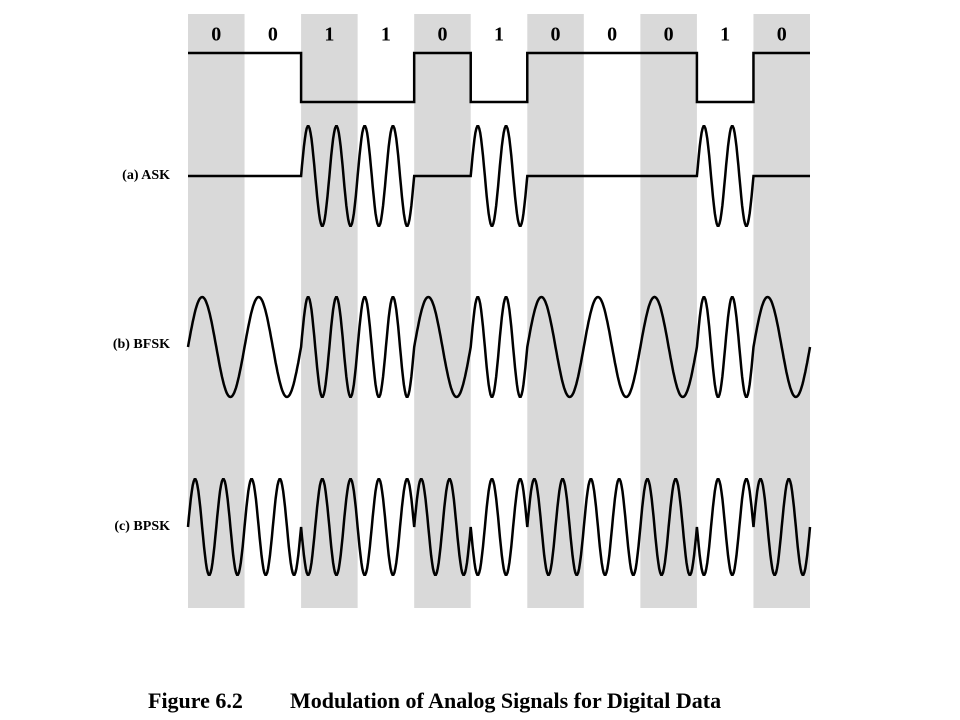 The width and height of the screenshot is (960, 720). What do you see at coordinates (142, 526) in the screenshot?
I see `signal-label: (c) BPSK` at bounding box center [142, 526].